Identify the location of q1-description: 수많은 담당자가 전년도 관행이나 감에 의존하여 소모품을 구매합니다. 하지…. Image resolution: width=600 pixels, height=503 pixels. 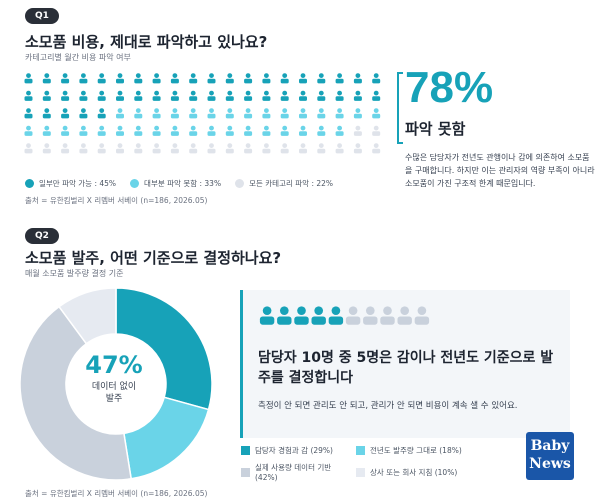
(500, 170).